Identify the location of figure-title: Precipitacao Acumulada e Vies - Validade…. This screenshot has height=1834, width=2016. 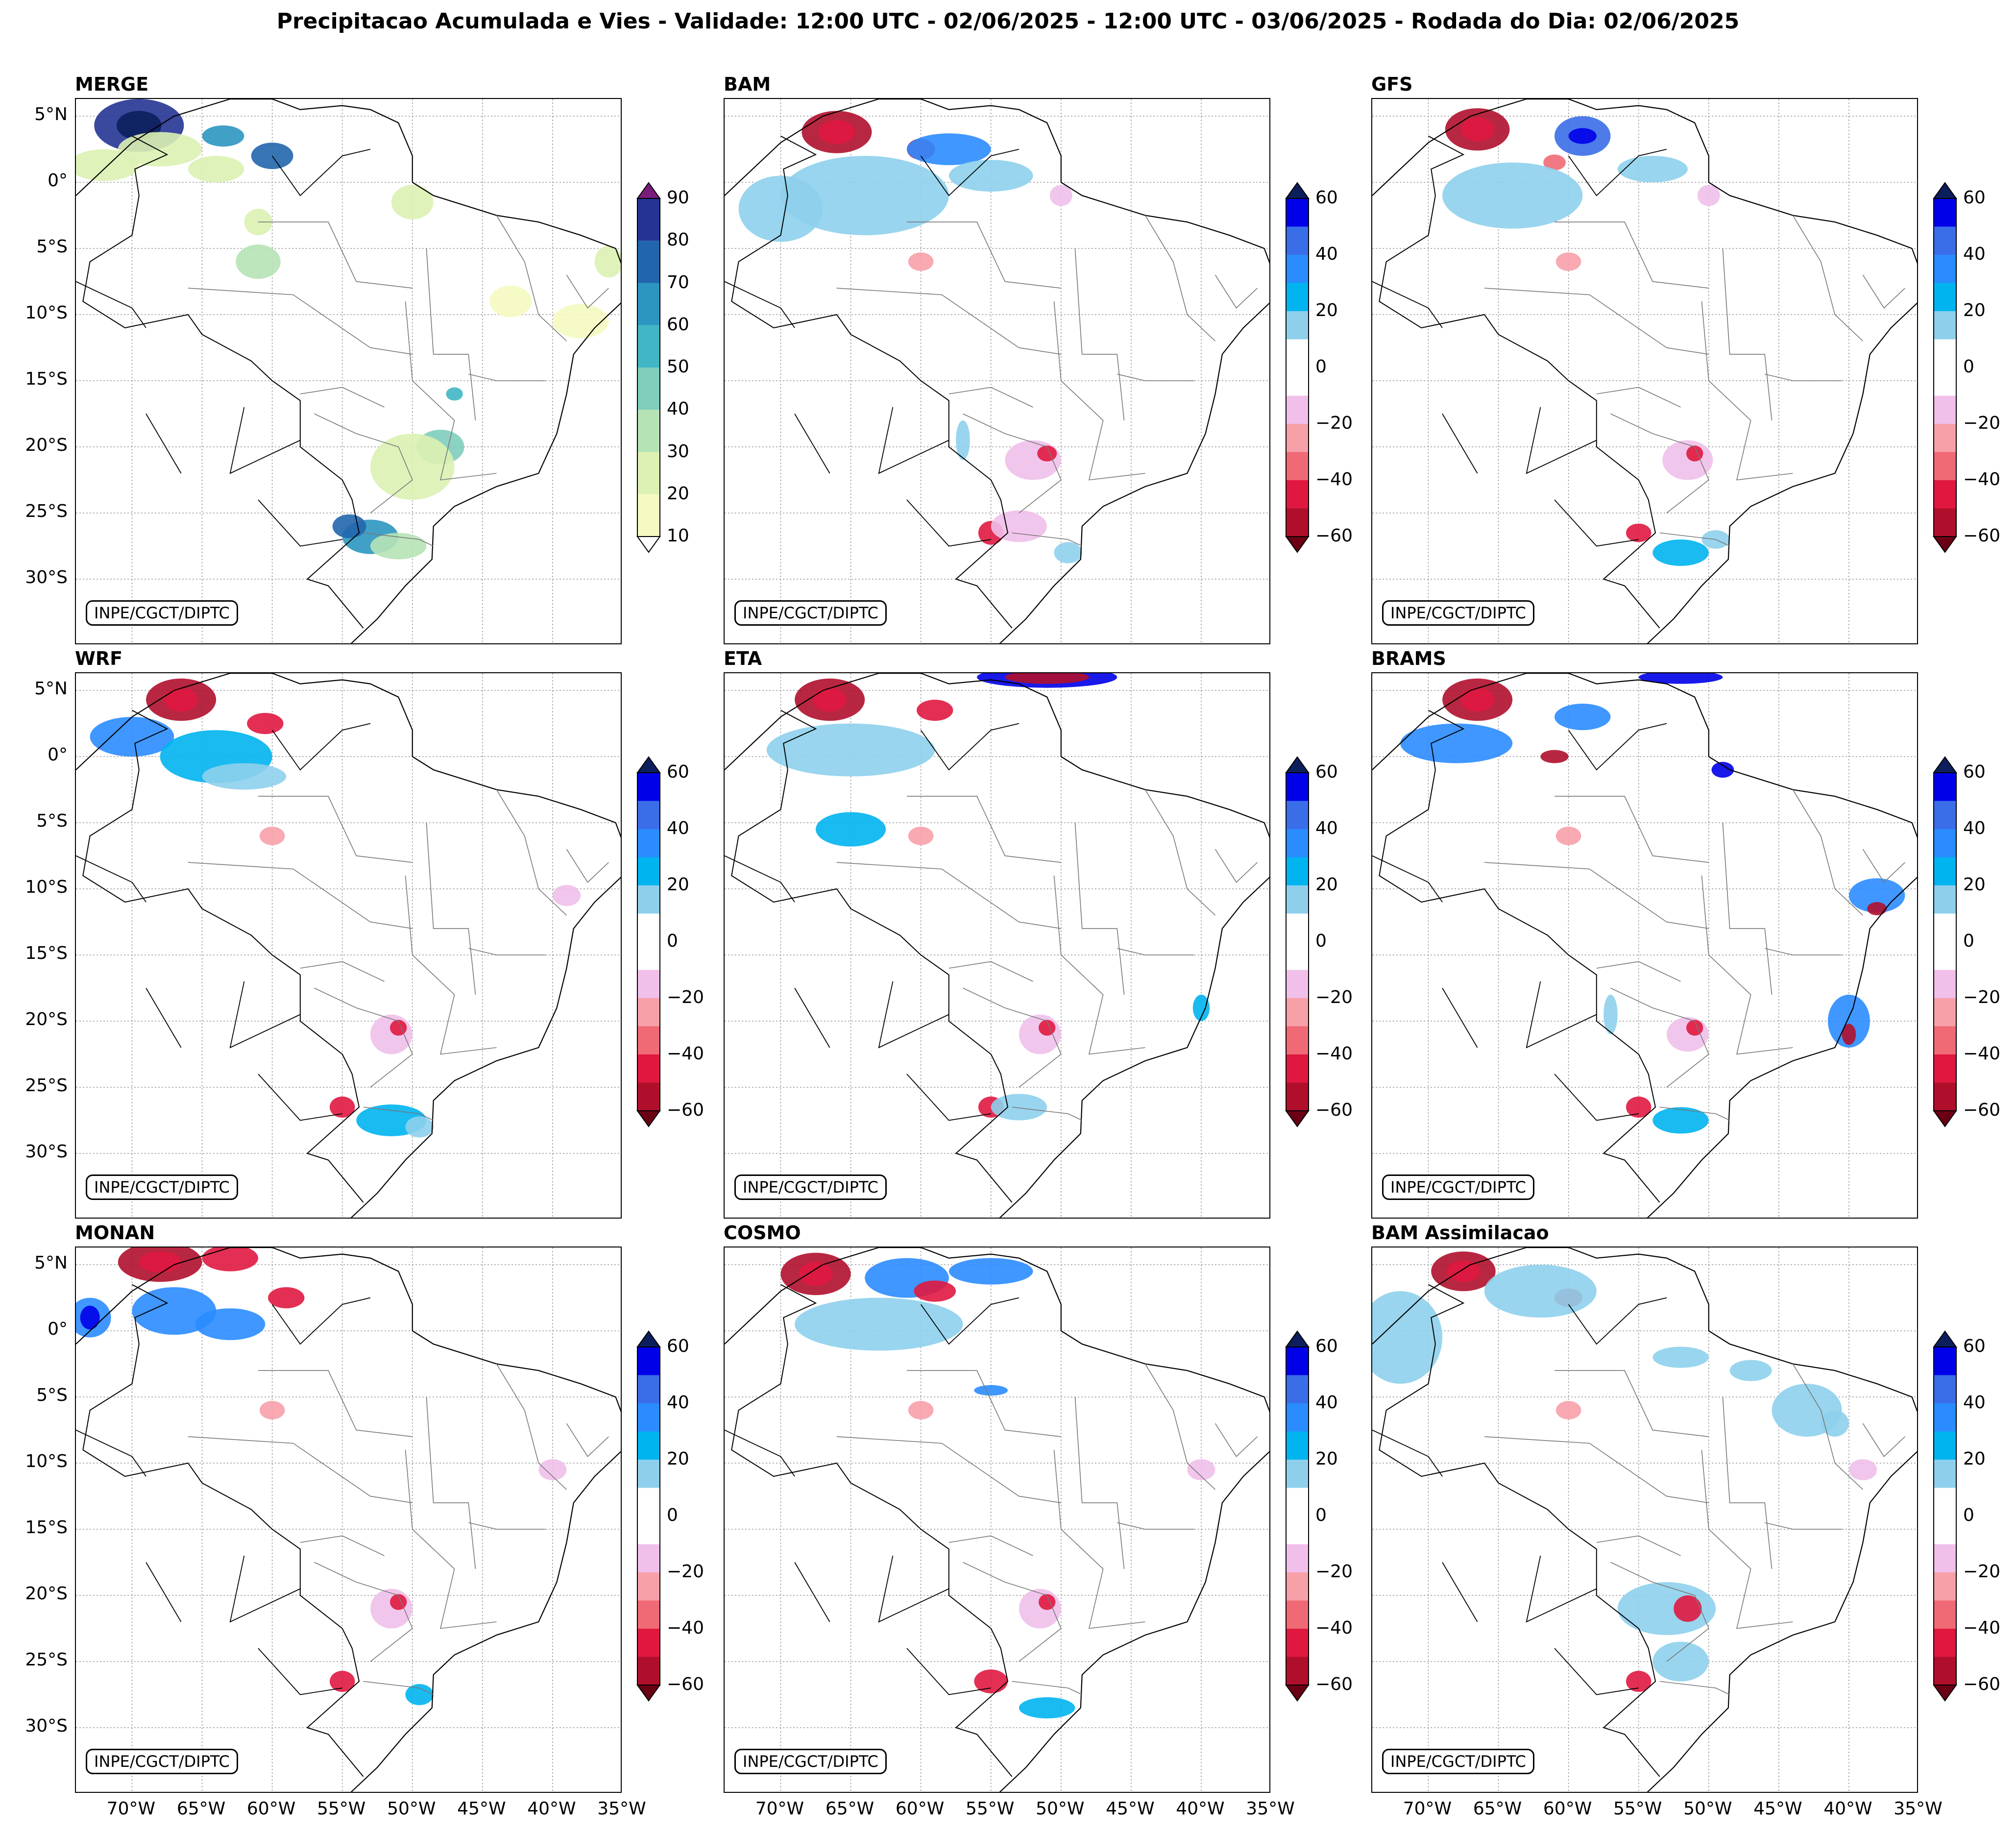
(1008, 21).